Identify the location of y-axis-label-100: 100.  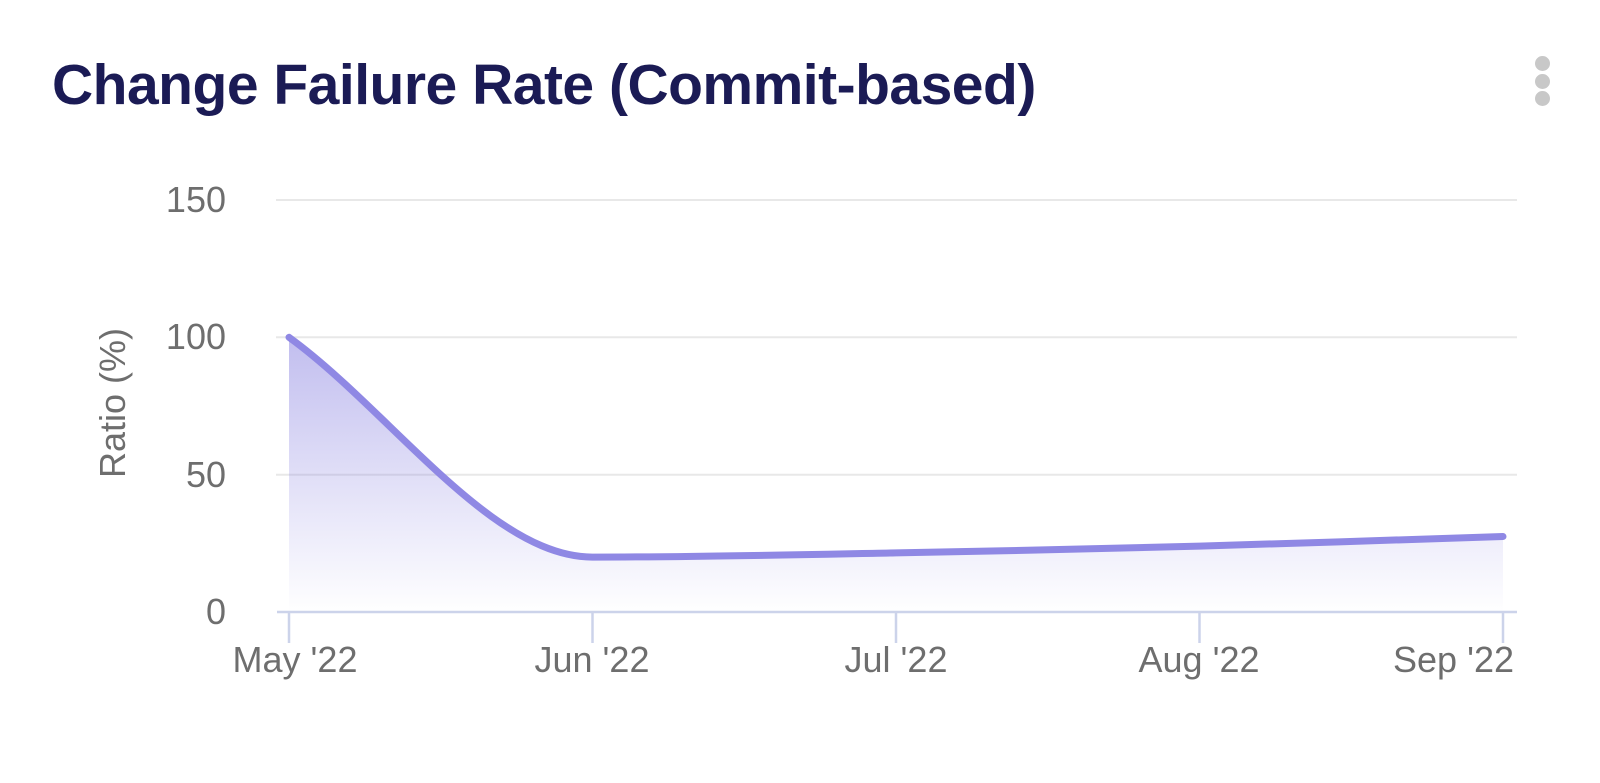
(195, 336).